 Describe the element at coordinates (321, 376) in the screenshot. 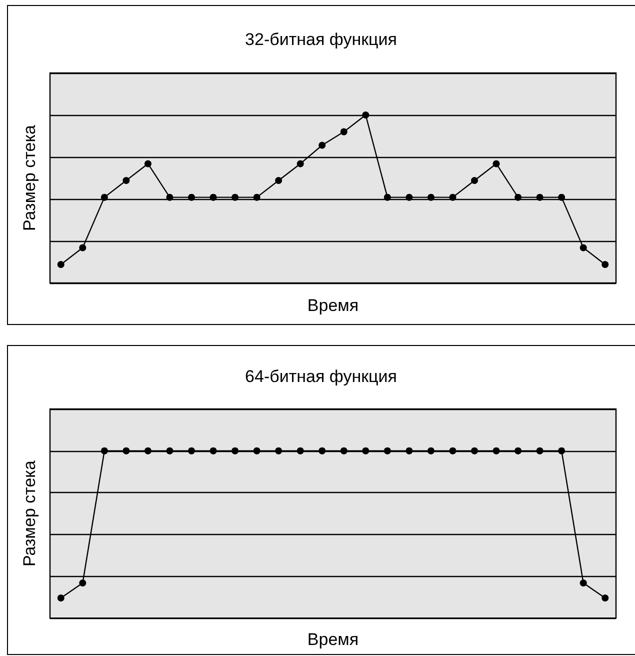

I see `chart-title: 64-битная функция` at that location.